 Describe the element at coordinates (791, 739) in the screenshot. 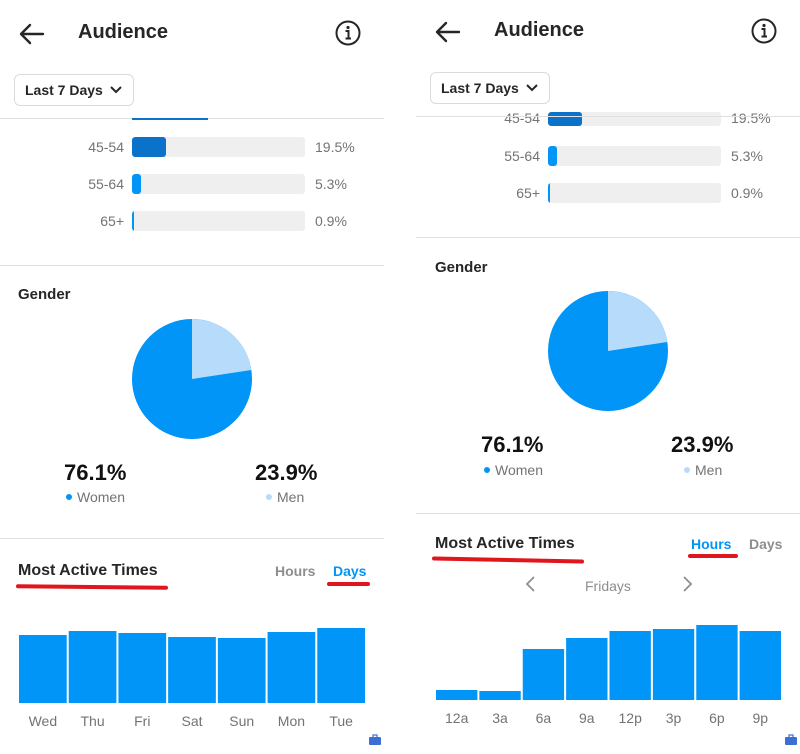

I see `briefcase-icon` at that location.